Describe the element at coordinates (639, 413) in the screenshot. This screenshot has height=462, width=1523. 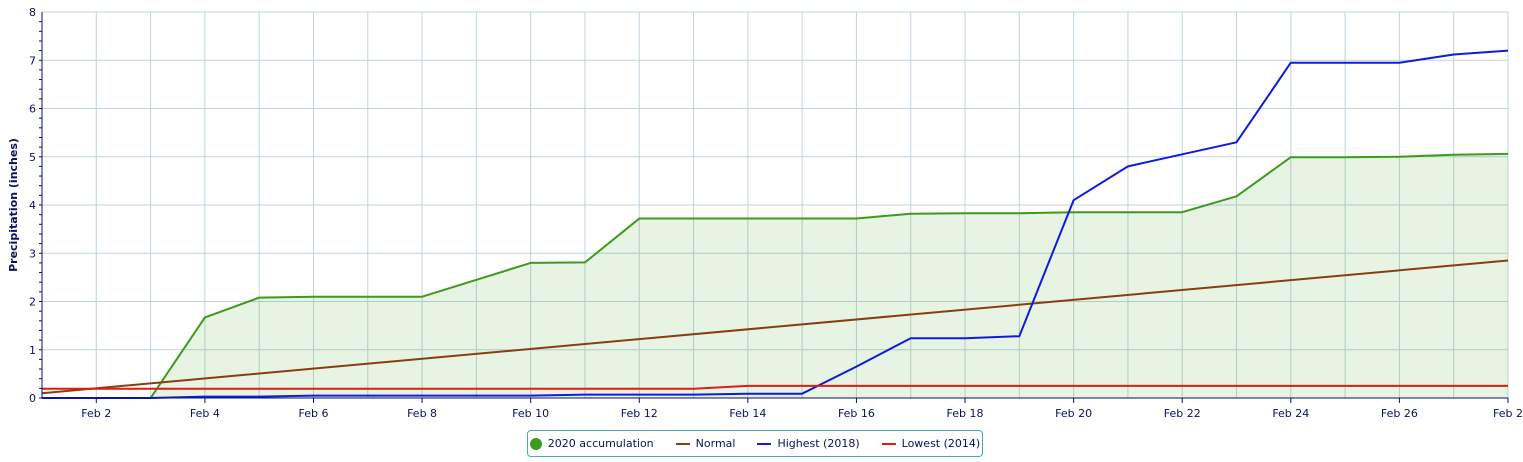
I see `x-tick-label: Feb 12` at that location.